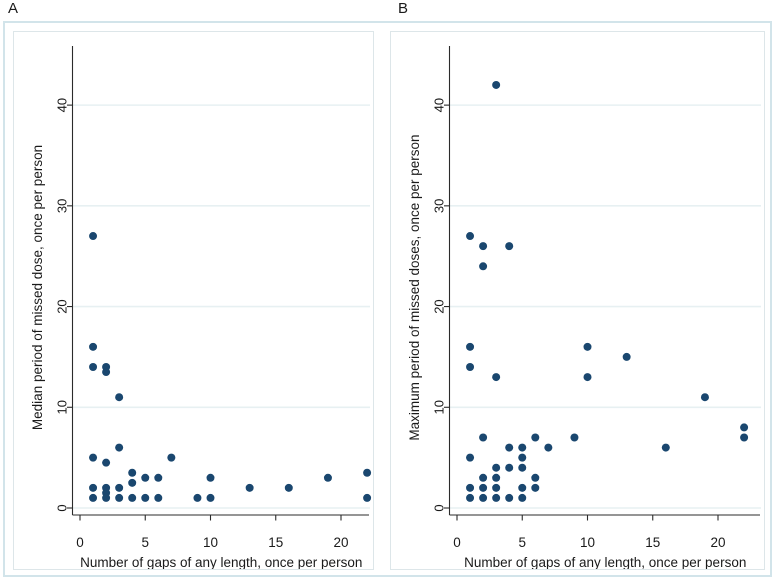 Image resolution: width=780 pixels, height=585 pixels. I want to click on panel-a-letter: A, so click(13, 8).